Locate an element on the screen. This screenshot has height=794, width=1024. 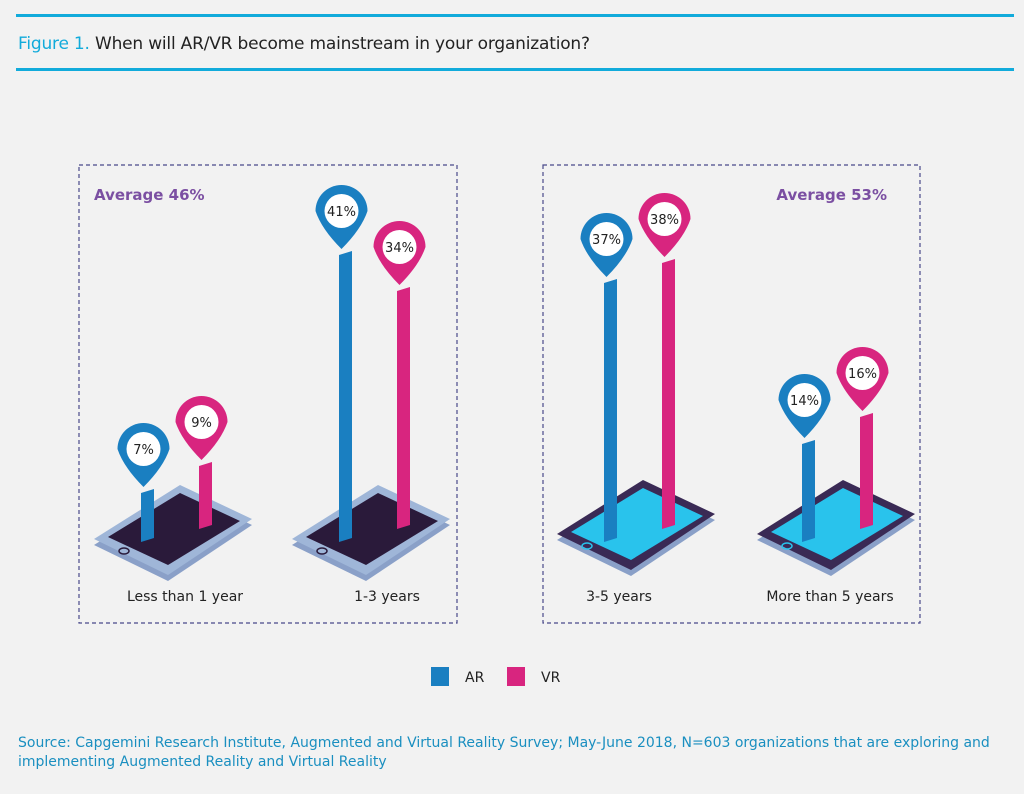
panel-average-1: Average 46% is located at coordinates (149, 195).